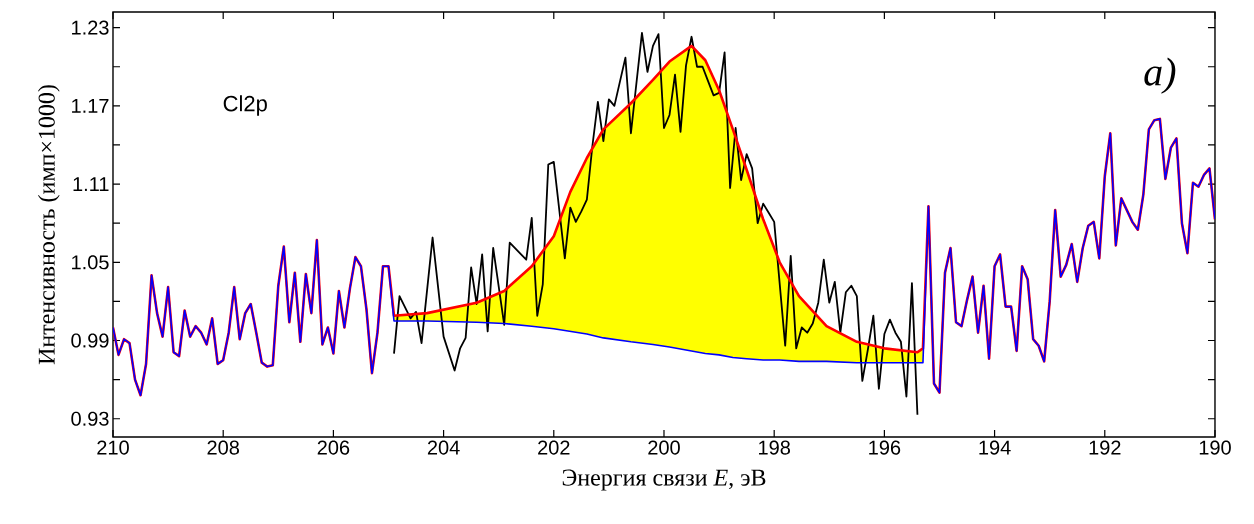 The width and height of the screenshot is (1254, 524). What do you see at coordinates (1105, 447) in the screenshot?
I see `x-tick-label: 192` at bounding box center [1105, 447].